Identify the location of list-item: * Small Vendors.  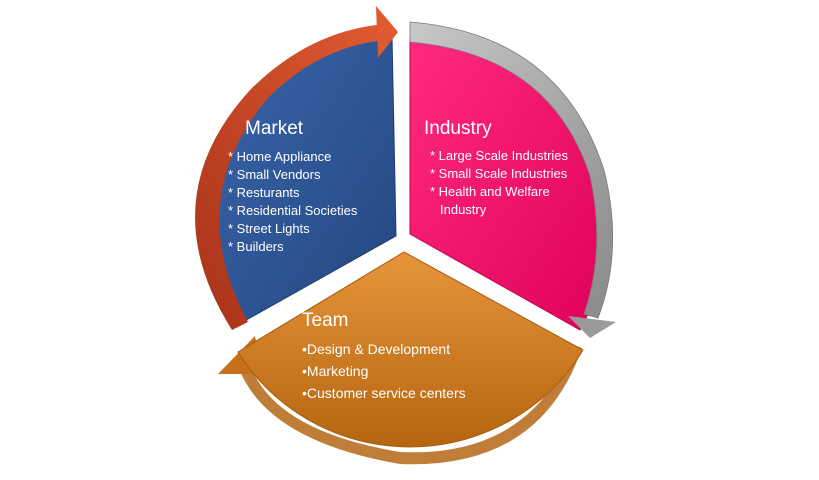
(274, 174).